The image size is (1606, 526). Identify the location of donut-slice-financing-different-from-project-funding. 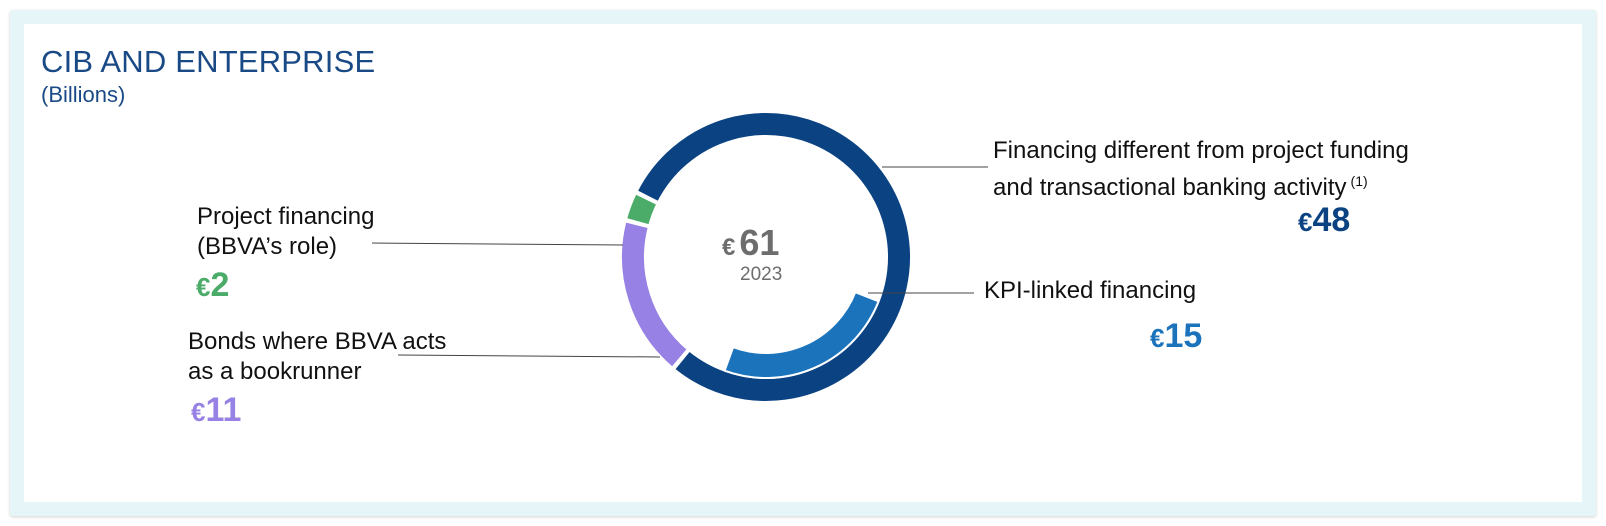
(773, 257).